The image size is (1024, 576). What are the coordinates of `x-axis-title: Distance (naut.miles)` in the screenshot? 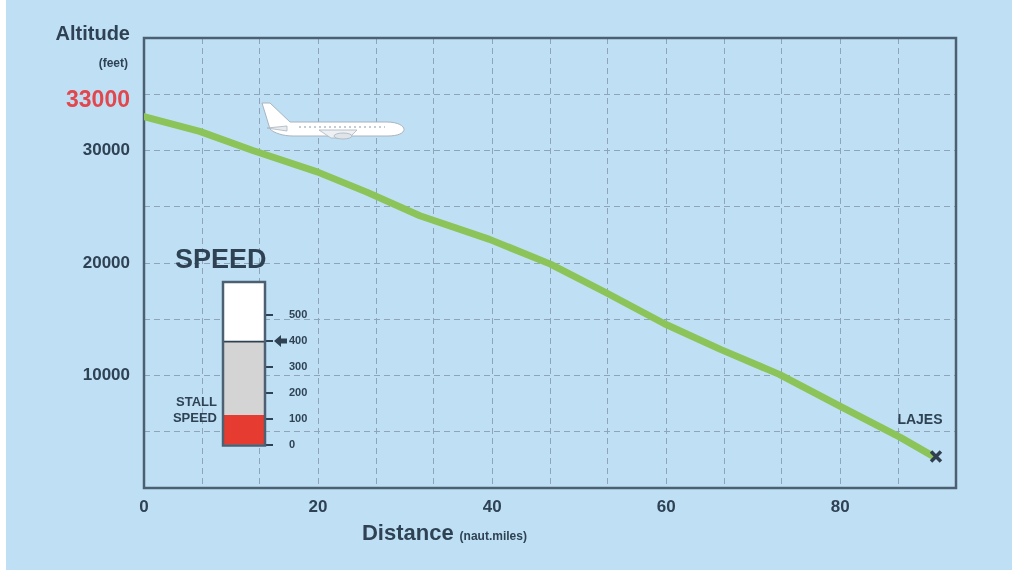 It's located at (444, 532).